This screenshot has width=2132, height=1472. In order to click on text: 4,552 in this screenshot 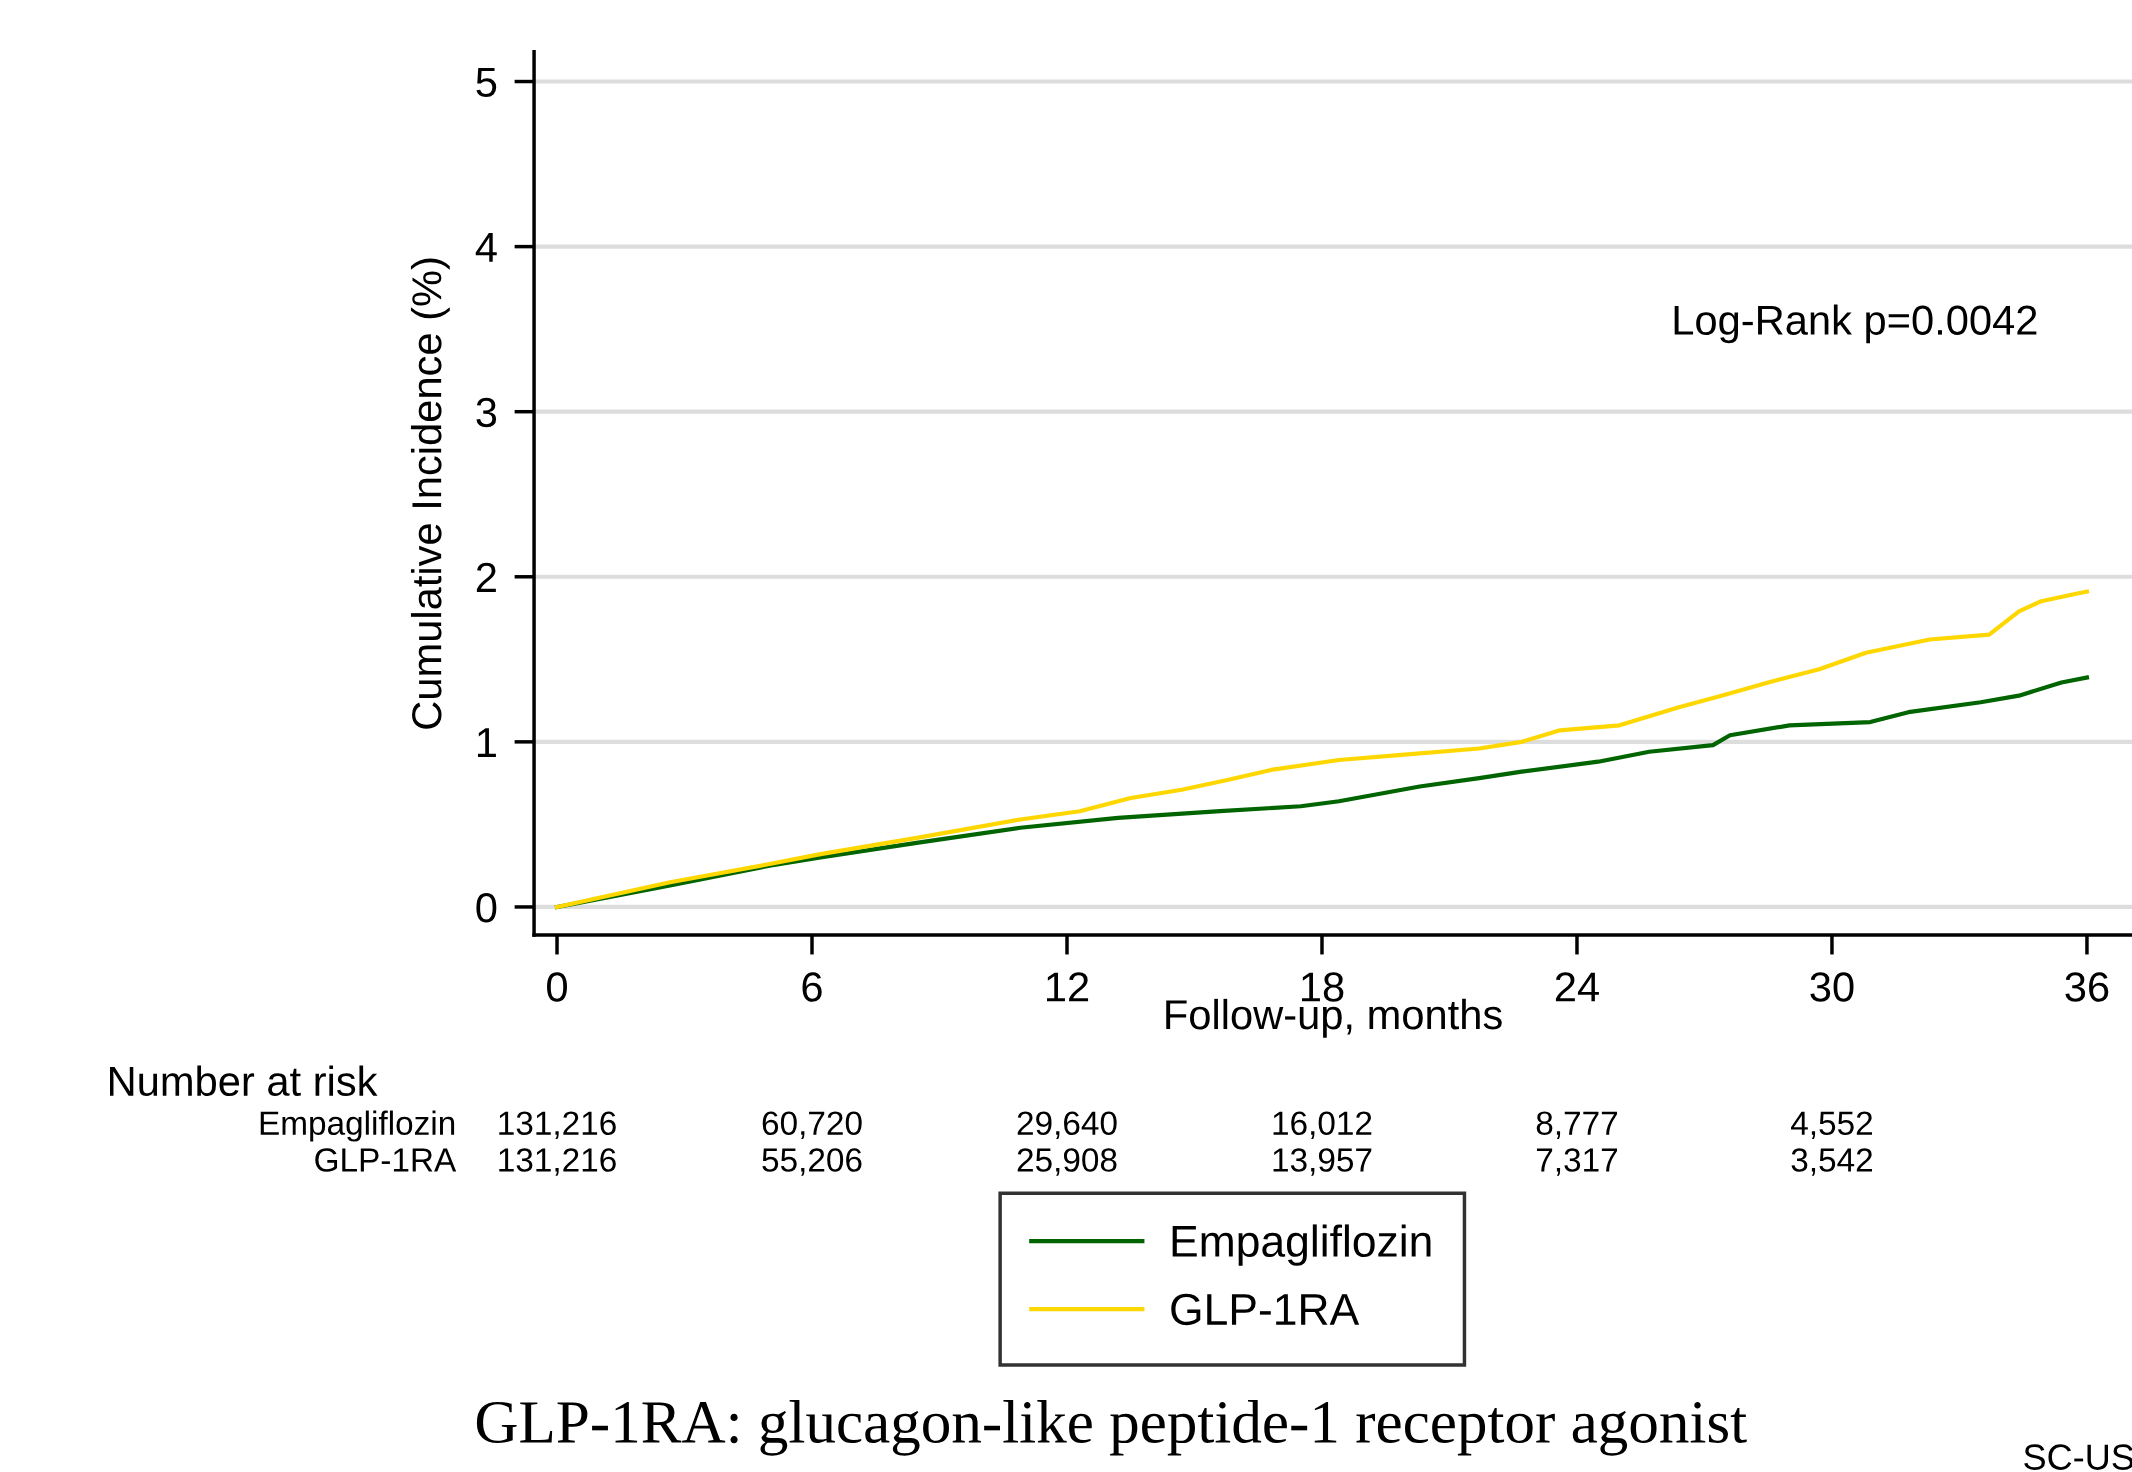, I will do `click(1831, 1125)`.